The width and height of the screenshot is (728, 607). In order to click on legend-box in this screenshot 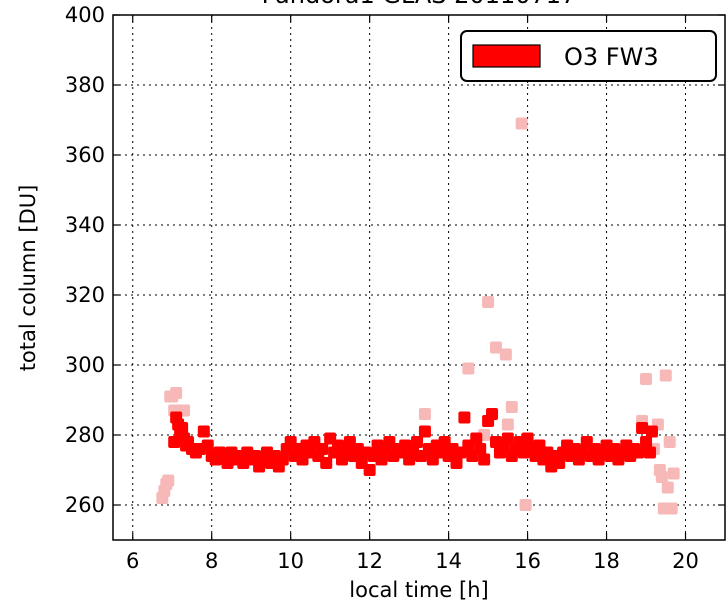, I will do `click(588, 56)`.